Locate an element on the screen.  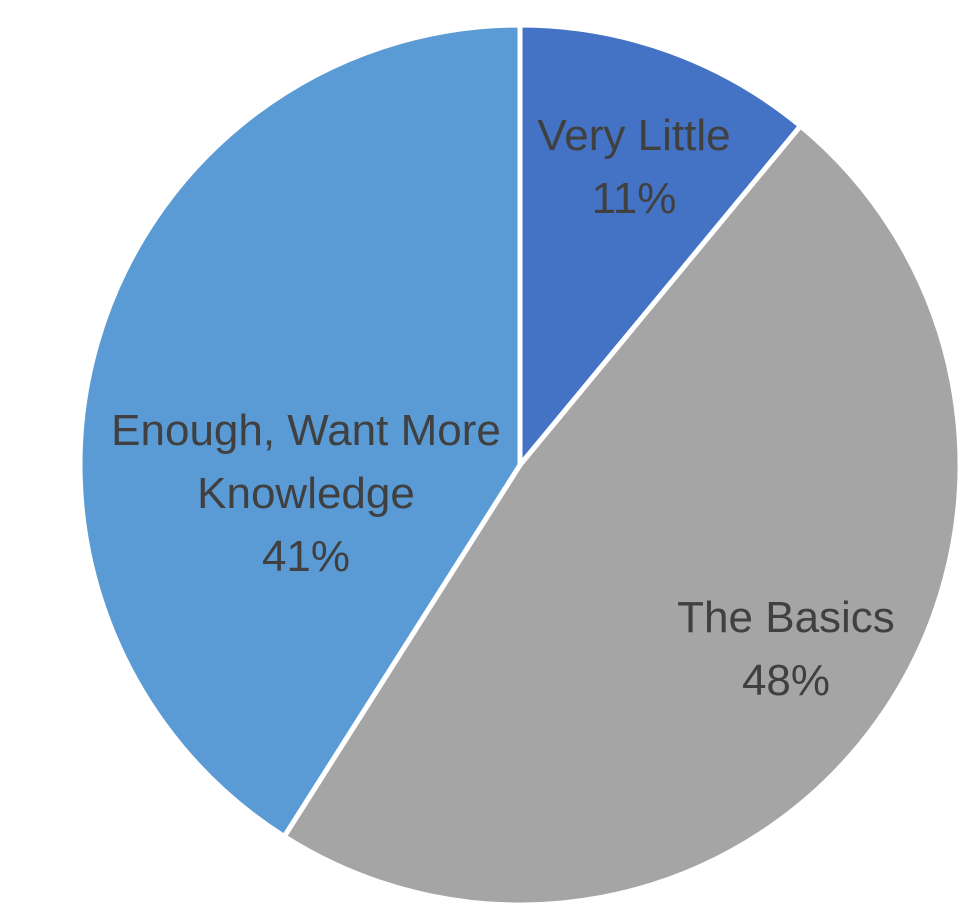
pie-label-name: The Basics is located at coordinates (786, 617).